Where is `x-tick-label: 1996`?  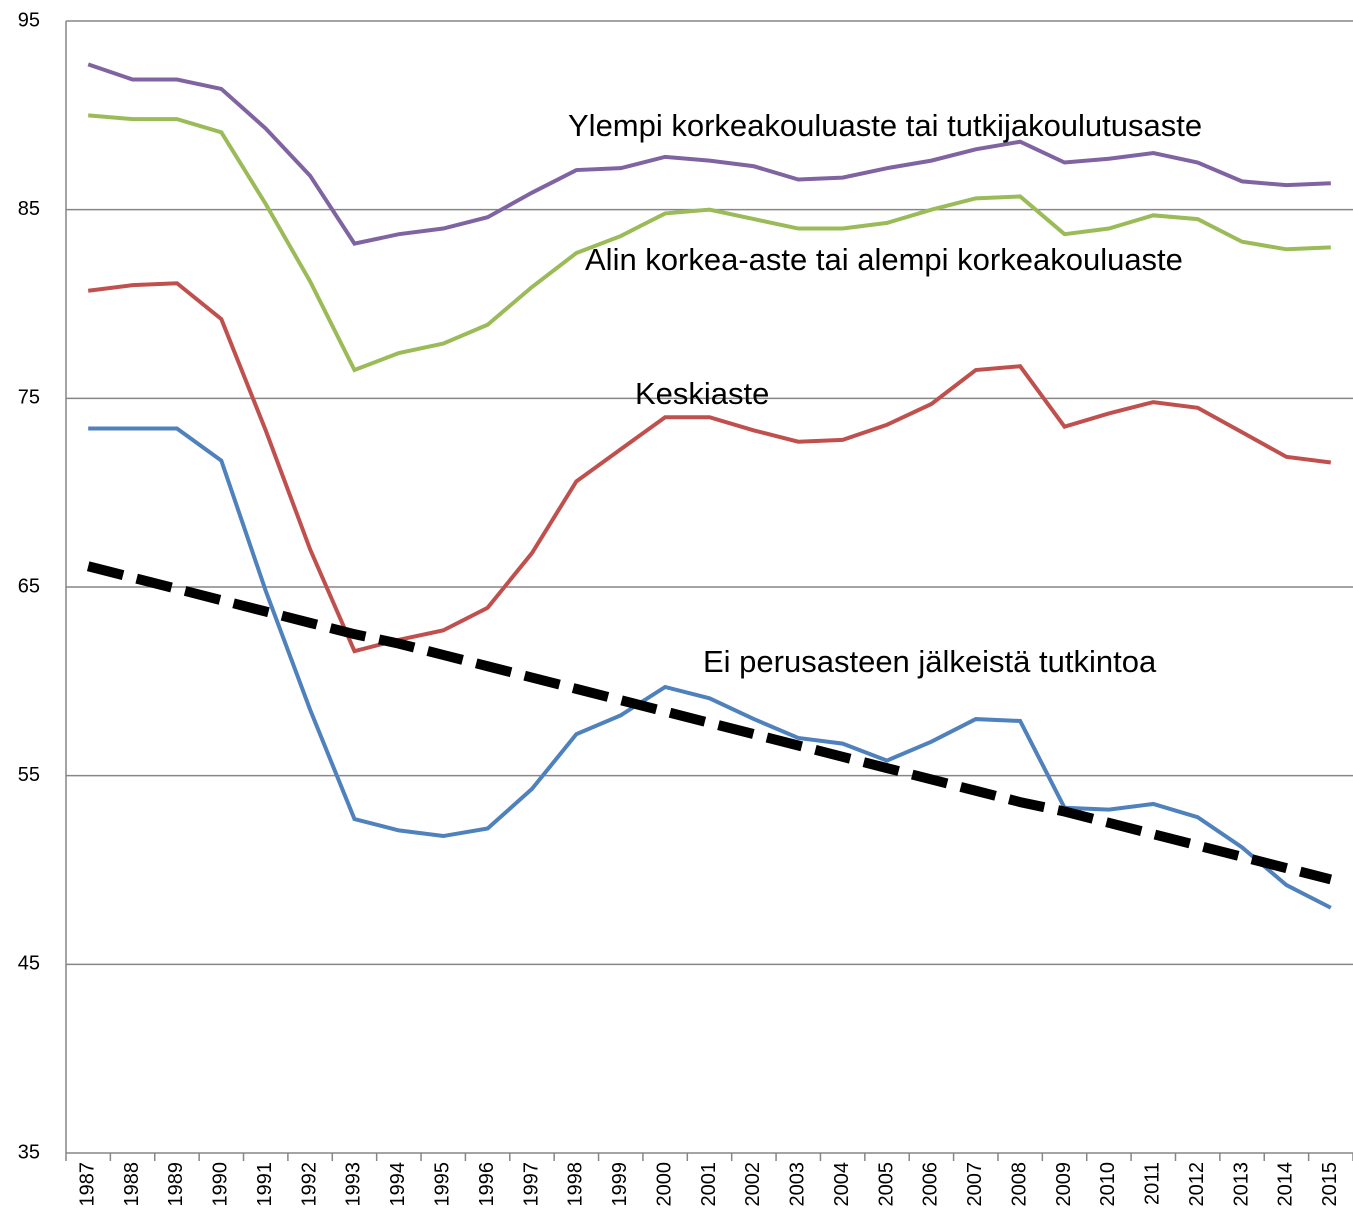 x-tick-label: 1996 is located at coordinates (487, 1184).